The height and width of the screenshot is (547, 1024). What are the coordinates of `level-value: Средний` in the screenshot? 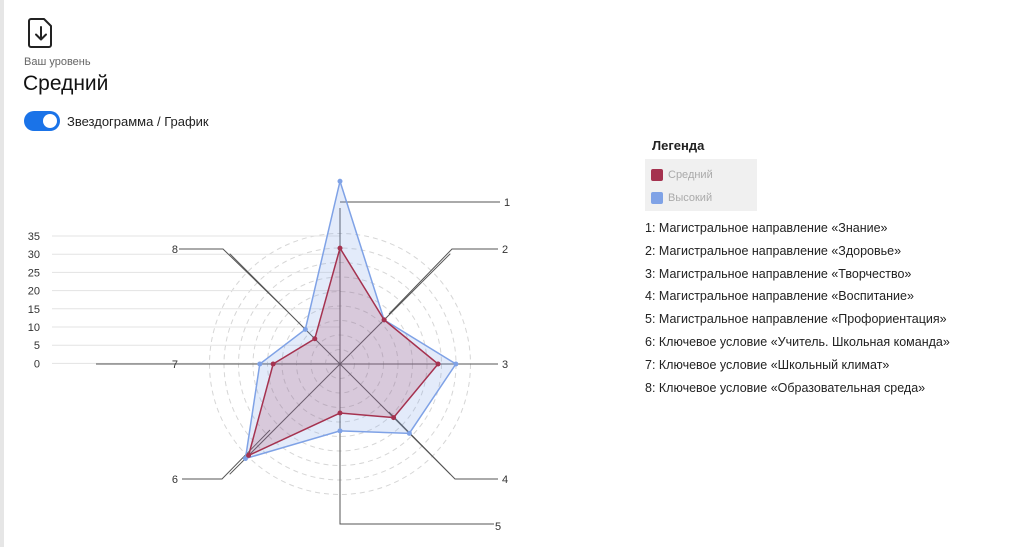 It's located at (66, 83).